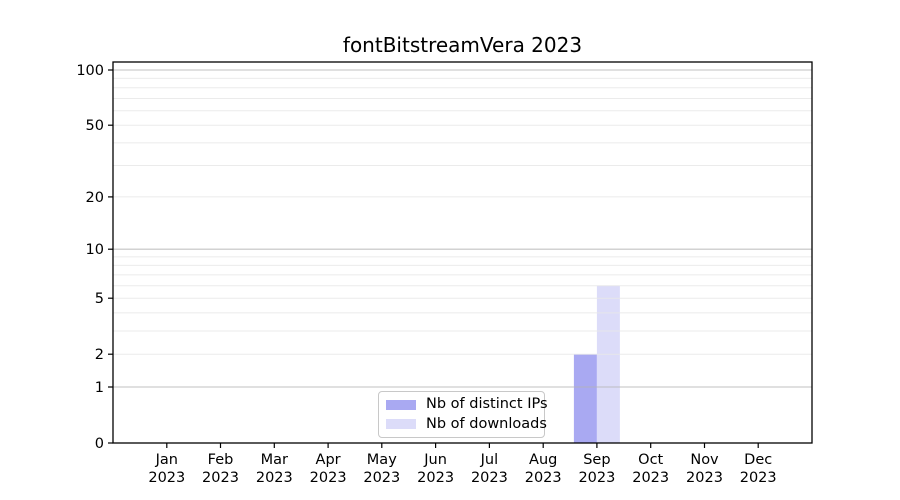  Describe the element at coordinates (489, 460) in the screenshot. I see `x-tick-label-month-jul: Jul` at that location.